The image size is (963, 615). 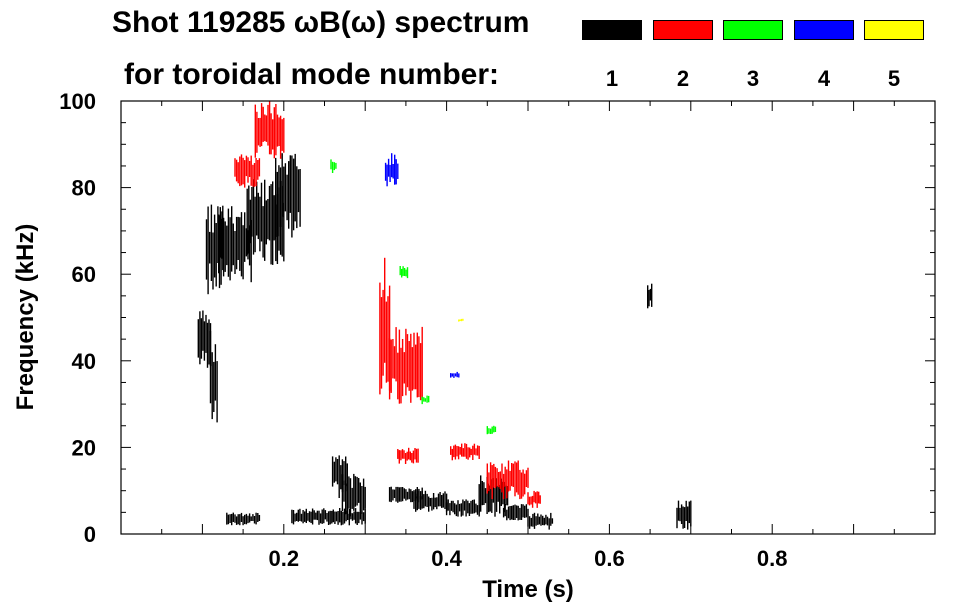 I want to click on x-axis-title: Time (s), so click(x=528, y=589).